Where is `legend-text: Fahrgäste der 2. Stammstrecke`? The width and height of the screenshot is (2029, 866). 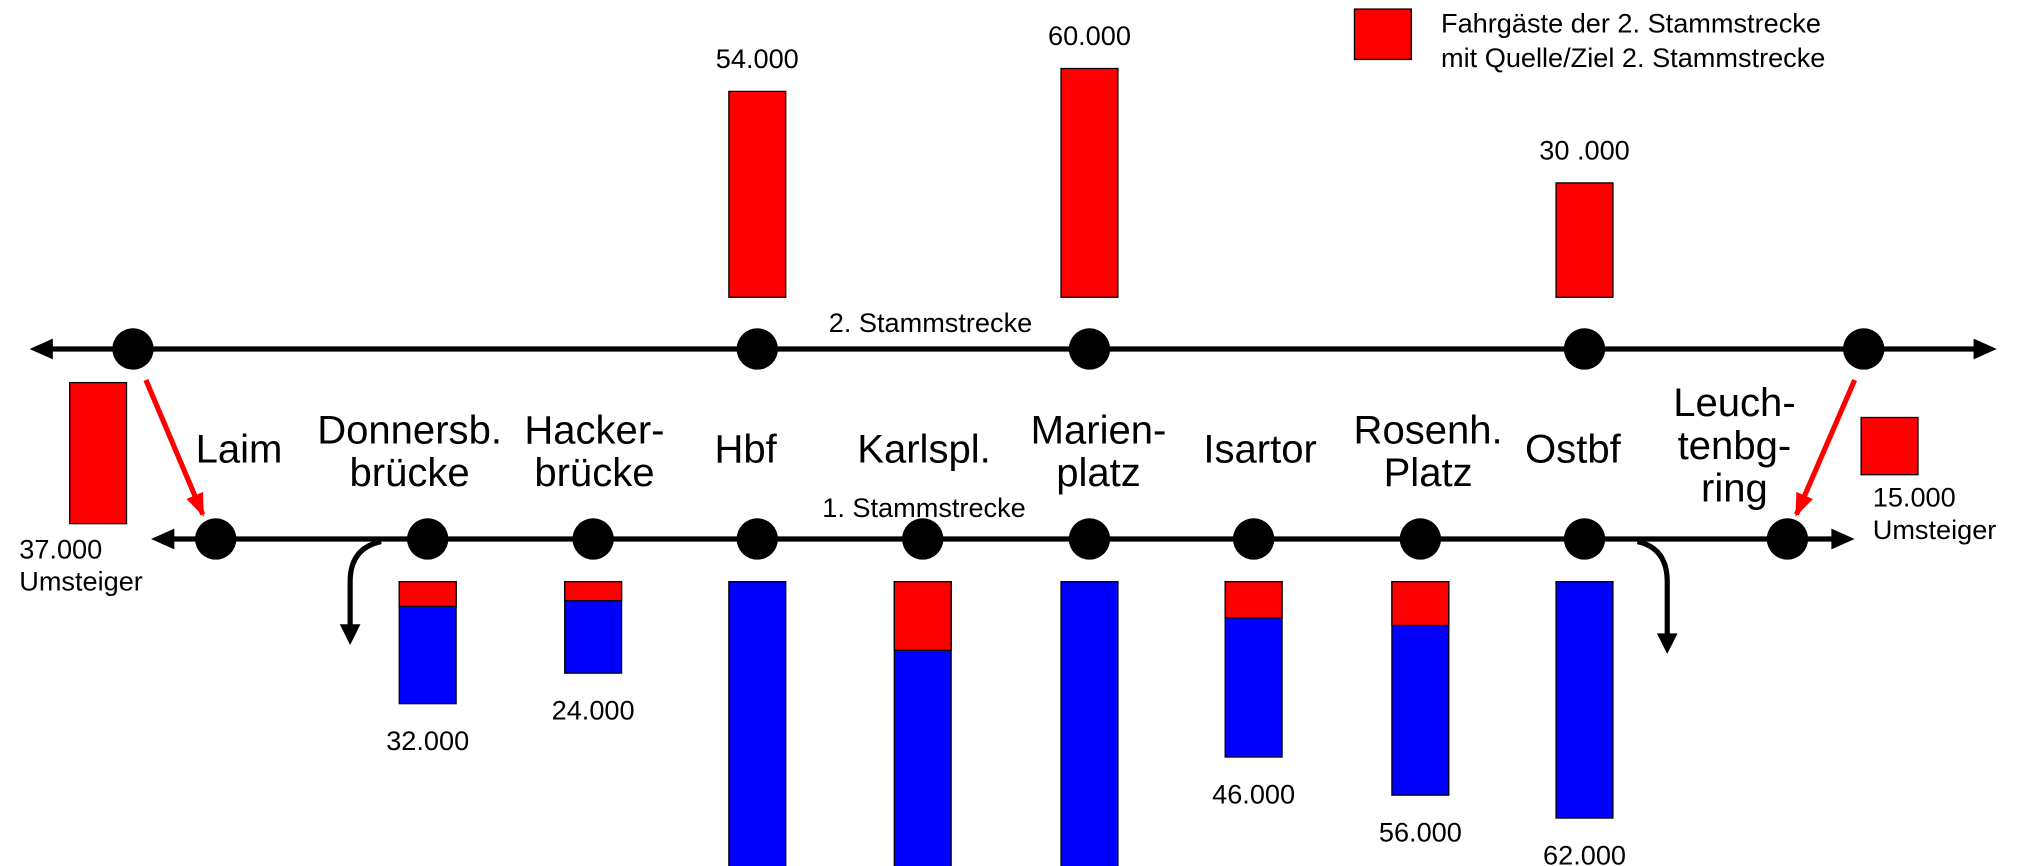
legend-text: Fahrgäste der 2. Stammstrecke is located at coordinates (1631, 22).